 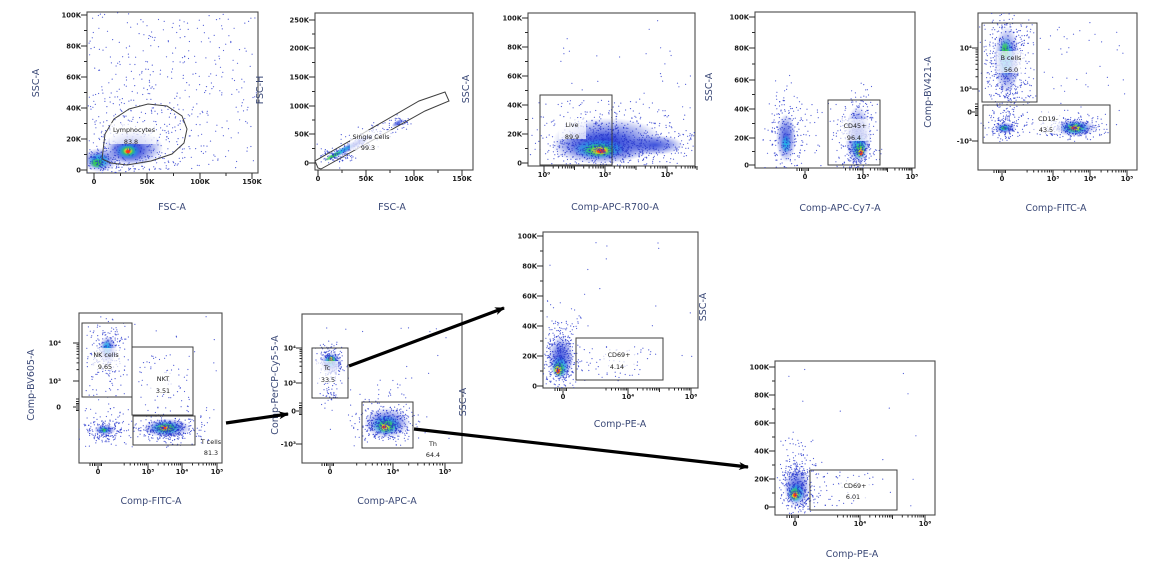 What do you see at coordinates (394, 91) in the screenshot?
I see `plot-frame` at bounding box center [394, 91].